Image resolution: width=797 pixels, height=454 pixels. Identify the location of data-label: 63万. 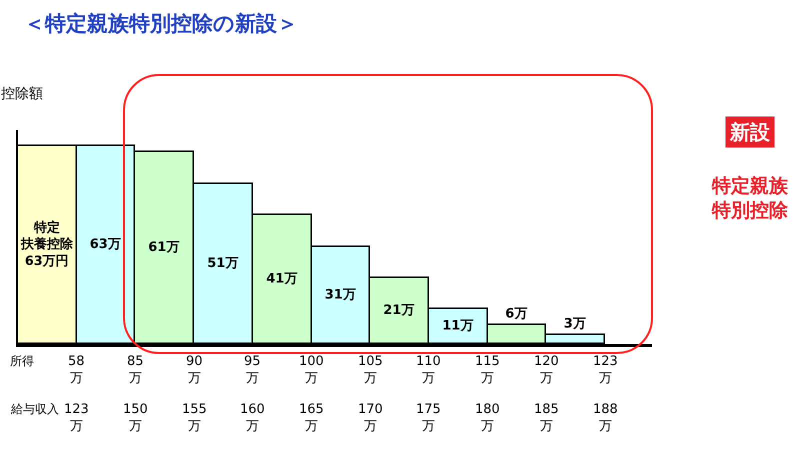
(105, 244).